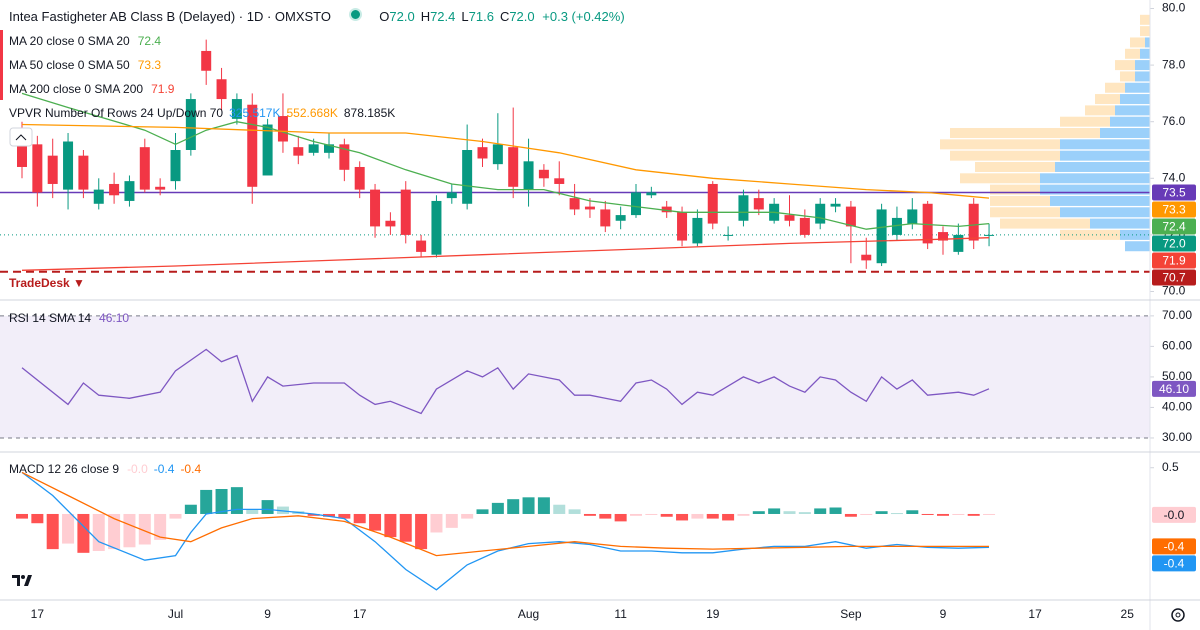  Describe the element at coordinates (267, 614) in the screenshot. I see `x-tick-label: 9` at that location.